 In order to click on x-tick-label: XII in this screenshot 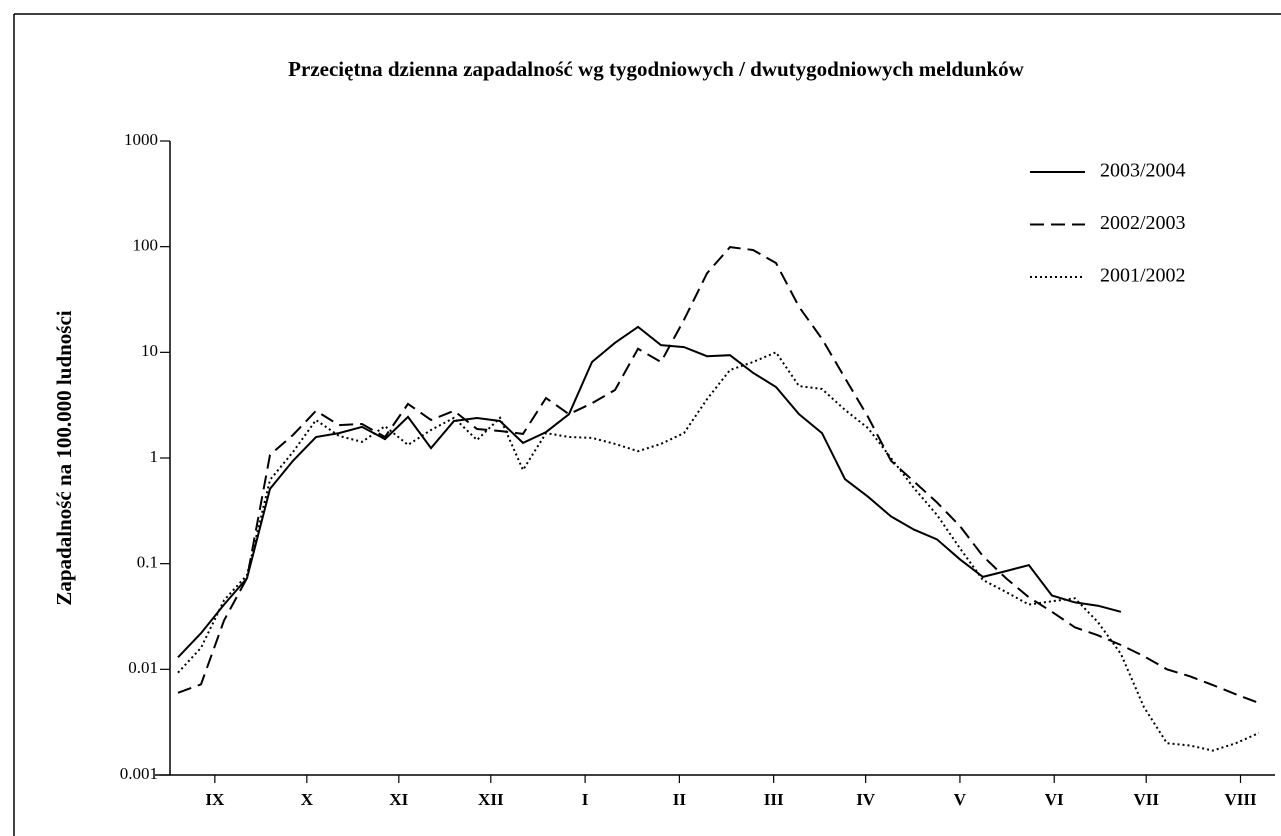, I will do `click(491, 799)`.